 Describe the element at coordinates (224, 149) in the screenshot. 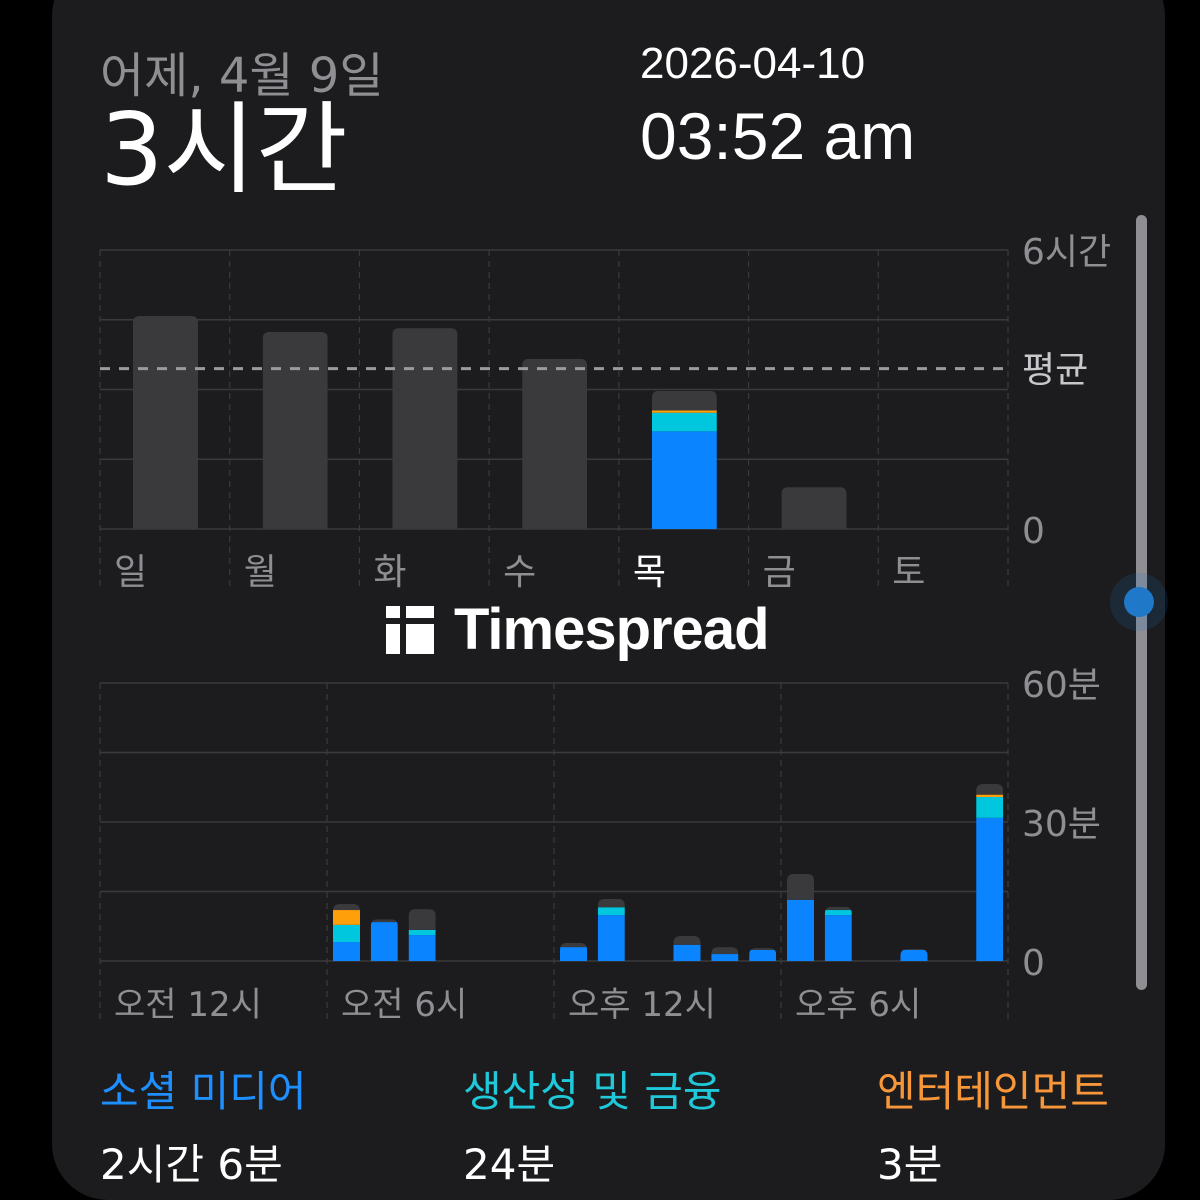

I see `total-time: 3시간` at that location.